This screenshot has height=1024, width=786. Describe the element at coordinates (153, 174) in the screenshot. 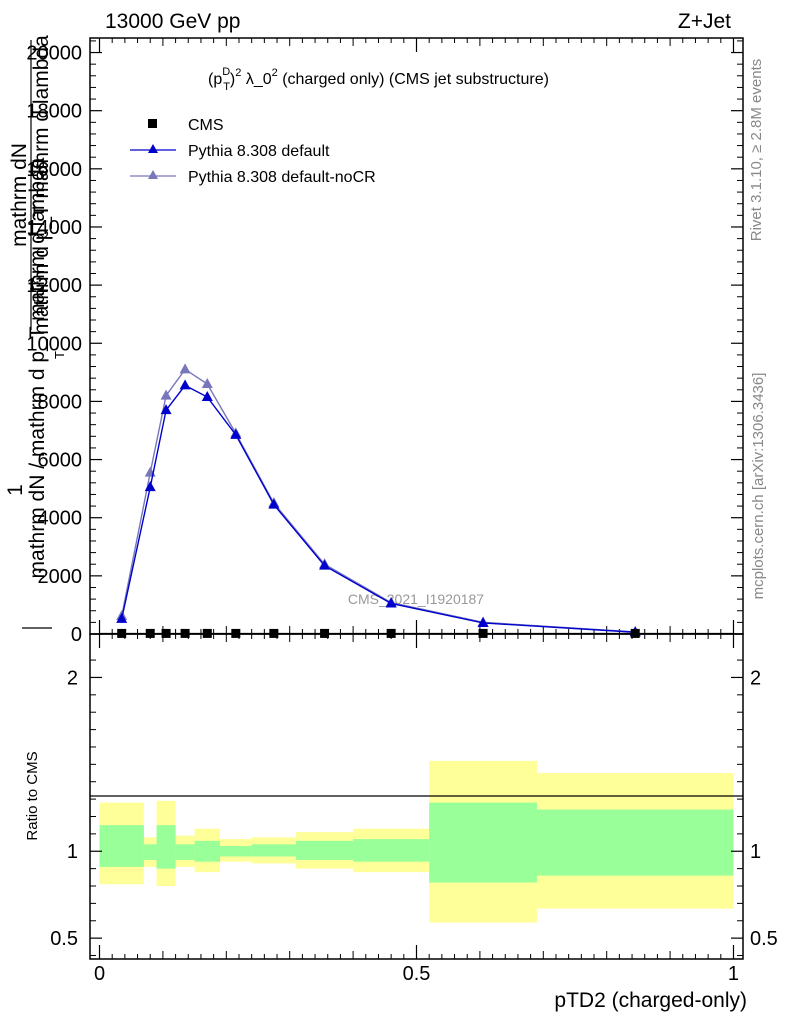

I see `legend-nocr-marker` at that location.